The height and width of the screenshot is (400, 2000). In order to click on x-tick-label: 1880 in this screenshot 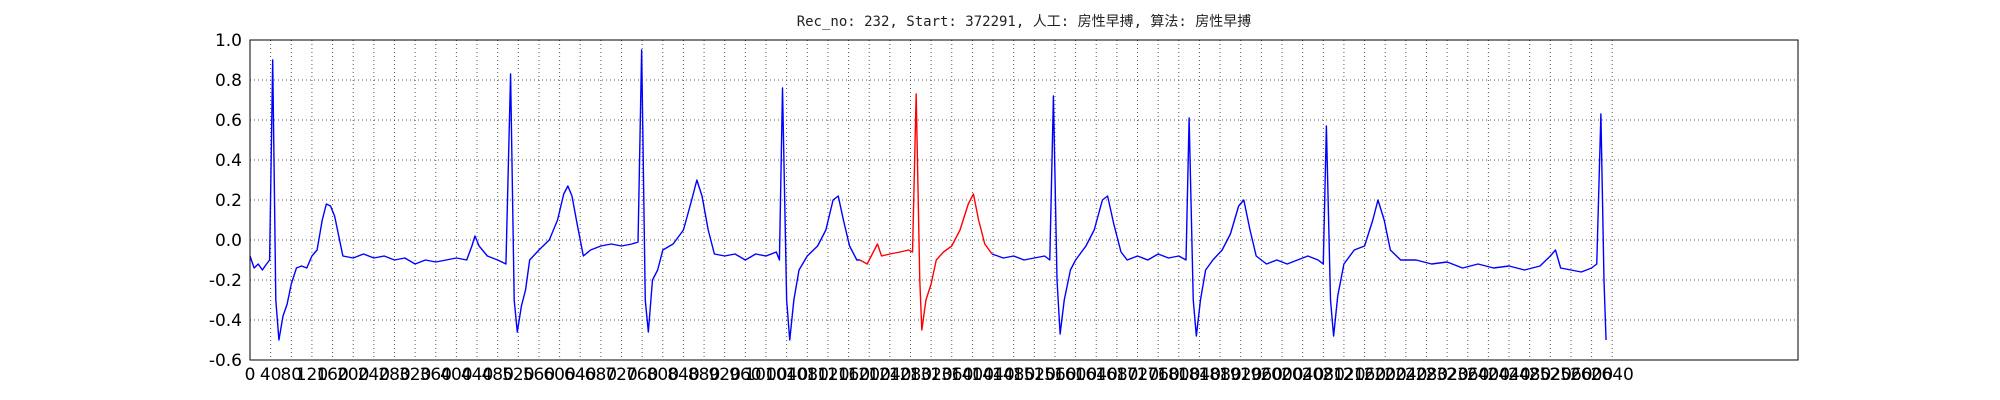, I will do `click(1219, 375)`.